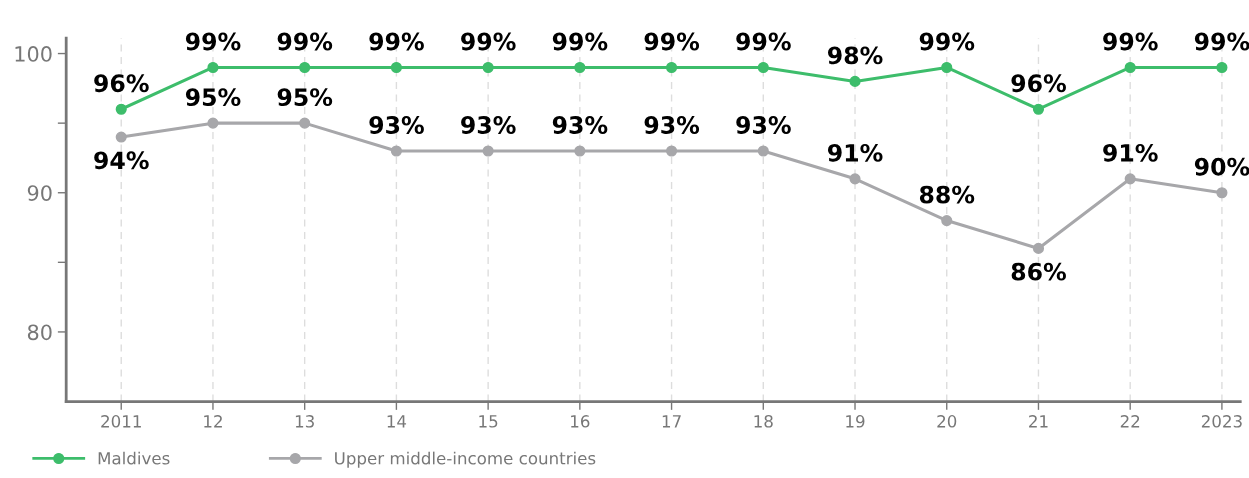 This screenshot has height=478, width=1249. I want to click on x-tick-label: 2023, so click(1221, 421).